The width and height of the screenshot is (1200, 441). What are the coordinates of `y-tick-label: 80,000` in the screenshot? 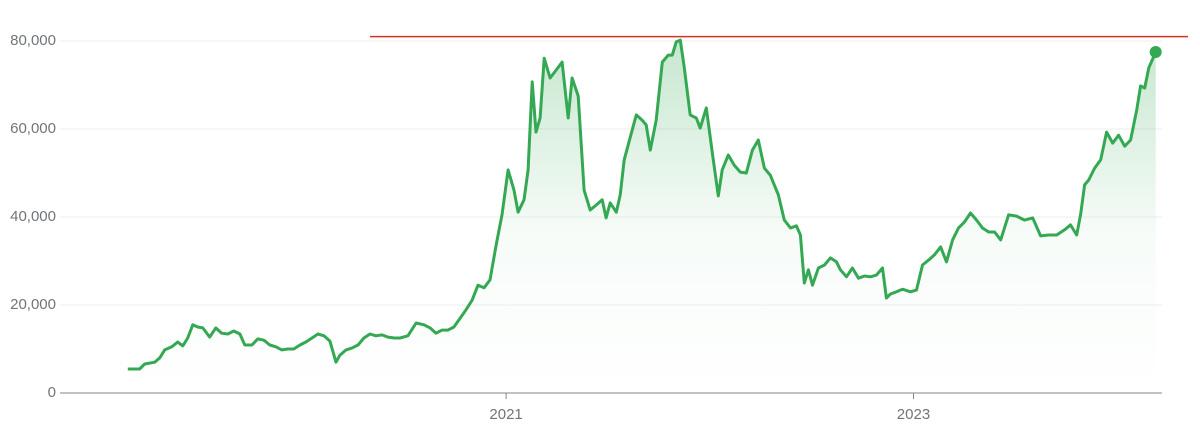 It's located at (33, 40).